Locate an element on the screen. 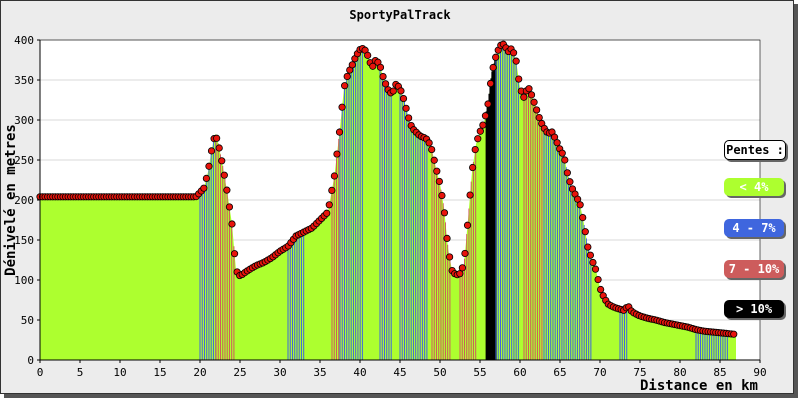  legend-title: Pentes : is located at coordinates (755, 150).